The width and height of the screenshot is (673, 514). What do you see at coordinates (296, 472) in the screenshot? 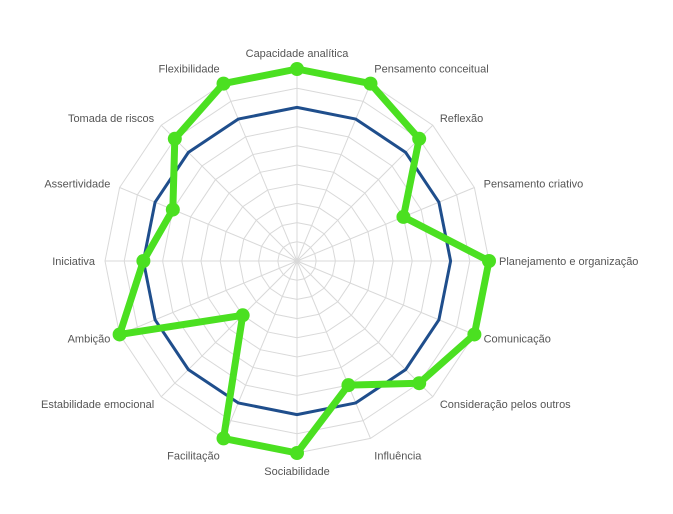
I see `axis-label: Sociabilidade` at bounding box center [296, 472].